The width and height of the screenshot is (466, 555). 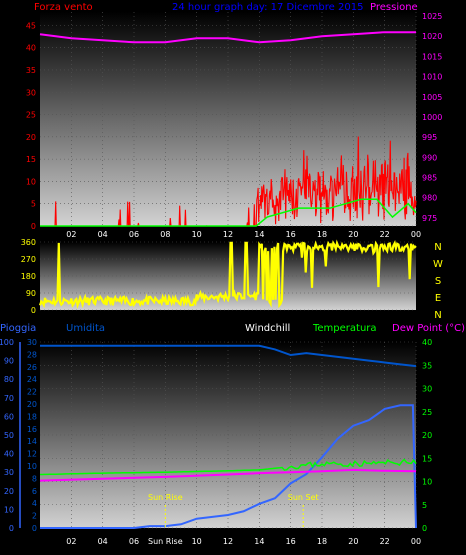 I want to click on direction-tick: 180, so click(x=28, y=276).